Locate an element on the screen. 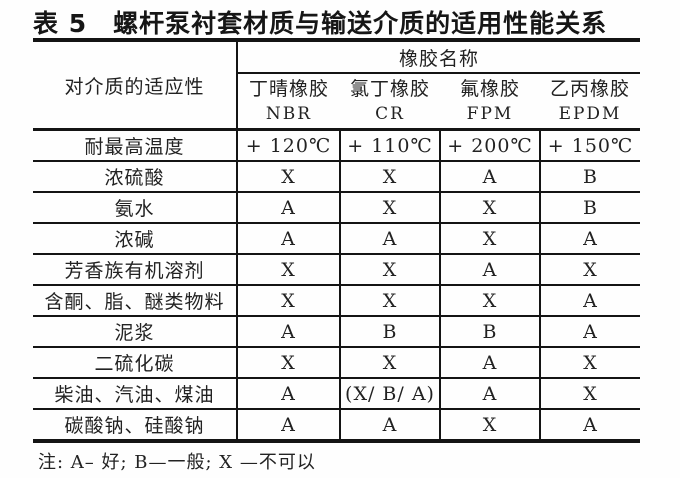 This screenshot has width=680, height=478. legend-note: 注: A– 好; B—一般; X —不可以 is located at coordinates (177, 462).